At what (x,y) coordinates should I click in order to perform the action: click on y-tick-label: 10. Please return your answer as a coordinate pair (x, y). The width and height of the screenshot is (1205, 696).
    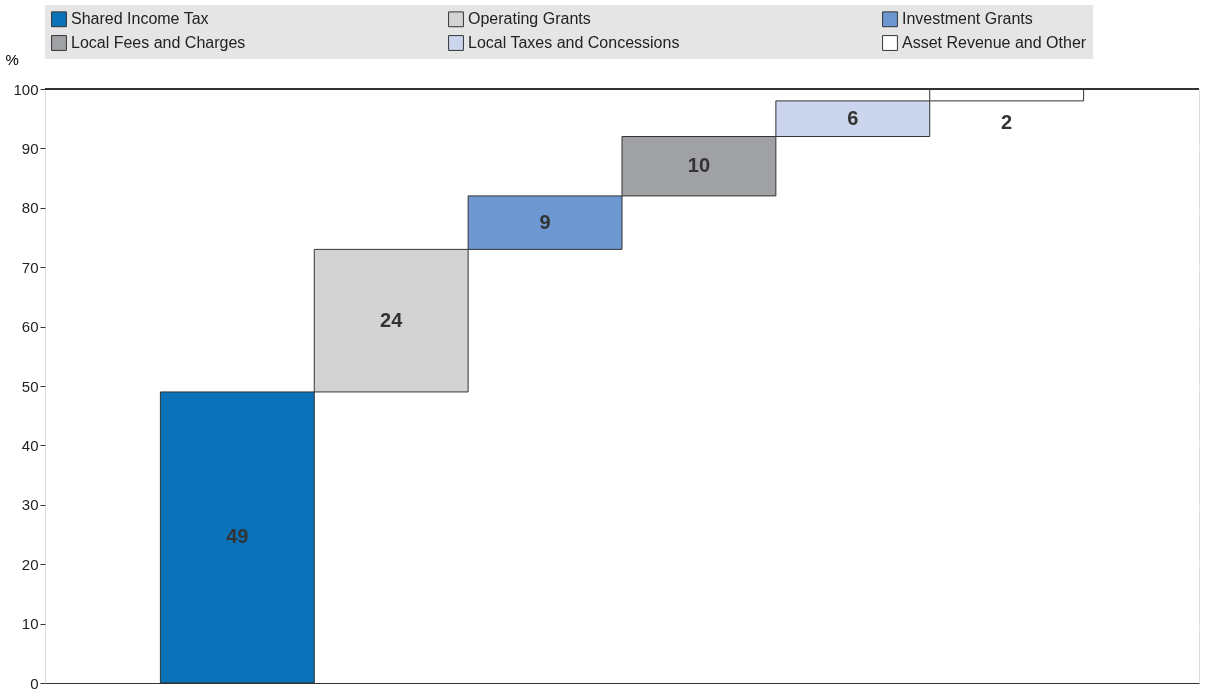
    Looking at the image, I should click on (30, 624).